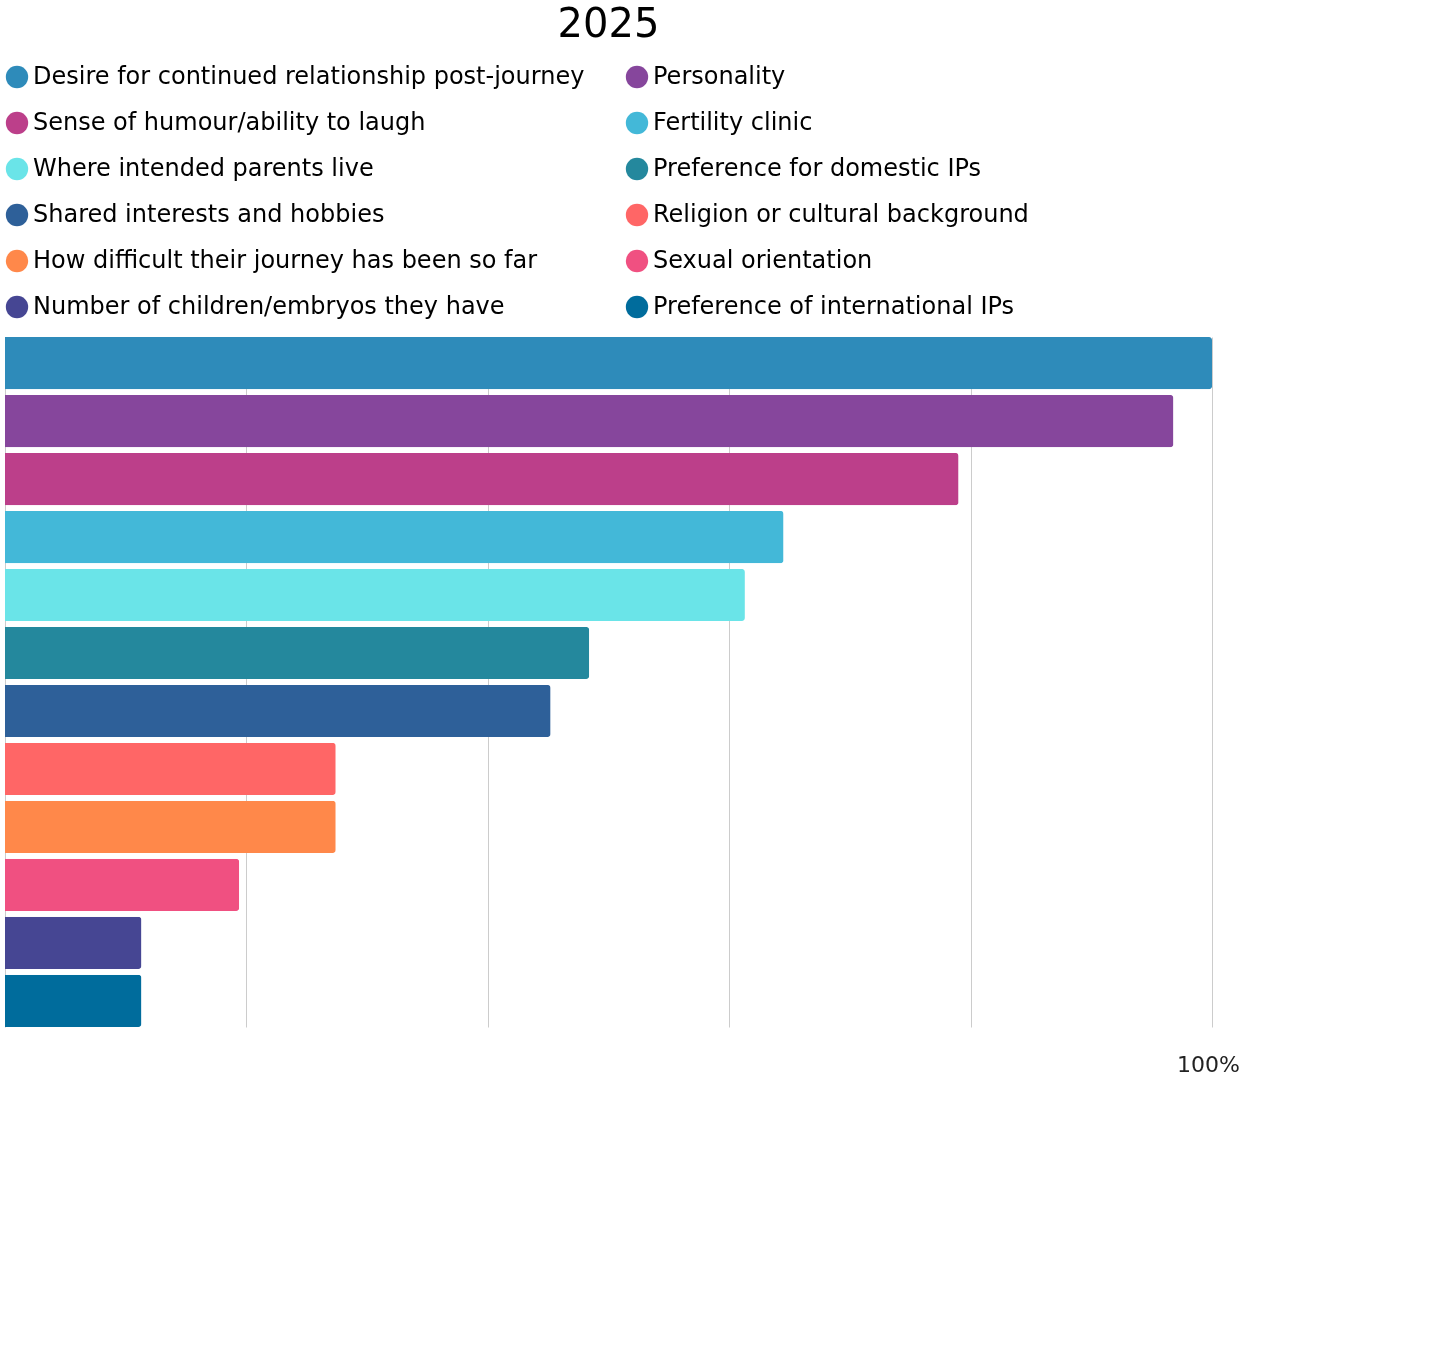 This screenshot has width=1448, height=1360. I want to click on legend-label: Sexual orientation, so click(763, 260).